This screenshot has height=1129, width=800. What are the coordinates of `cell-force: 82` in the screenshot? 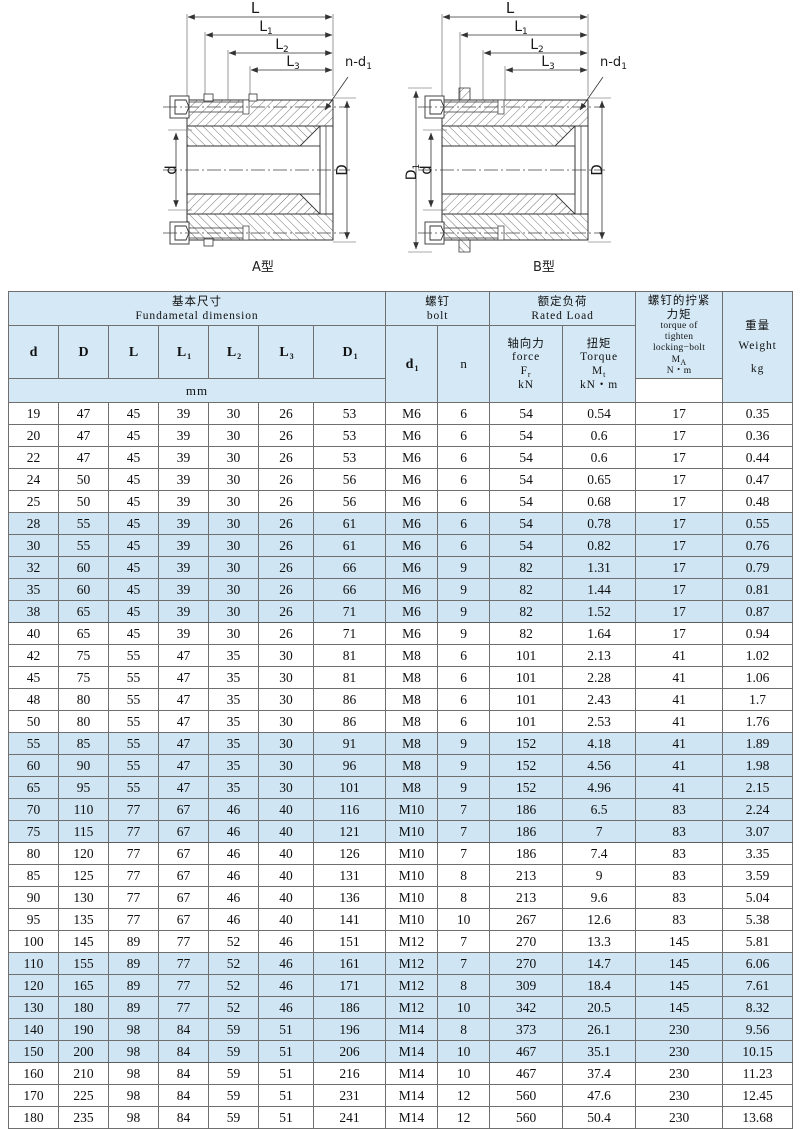 It's located at (526, 633).